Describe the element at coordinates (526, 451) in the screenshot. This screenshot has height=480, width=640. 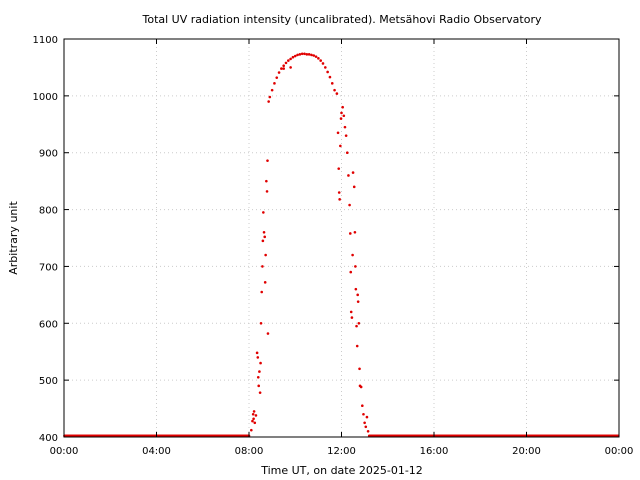
I see `x-tick-label: 20:00` at that location.